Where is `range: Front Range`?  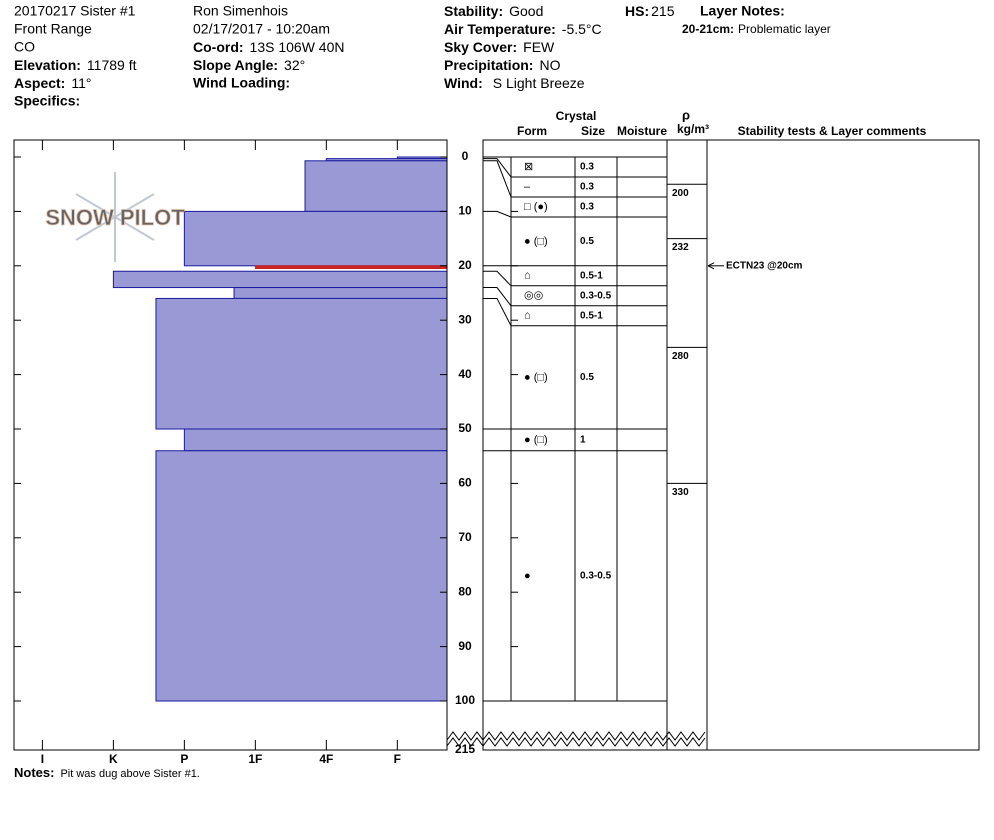
range: Front Range is located at coordinates (53, 29).